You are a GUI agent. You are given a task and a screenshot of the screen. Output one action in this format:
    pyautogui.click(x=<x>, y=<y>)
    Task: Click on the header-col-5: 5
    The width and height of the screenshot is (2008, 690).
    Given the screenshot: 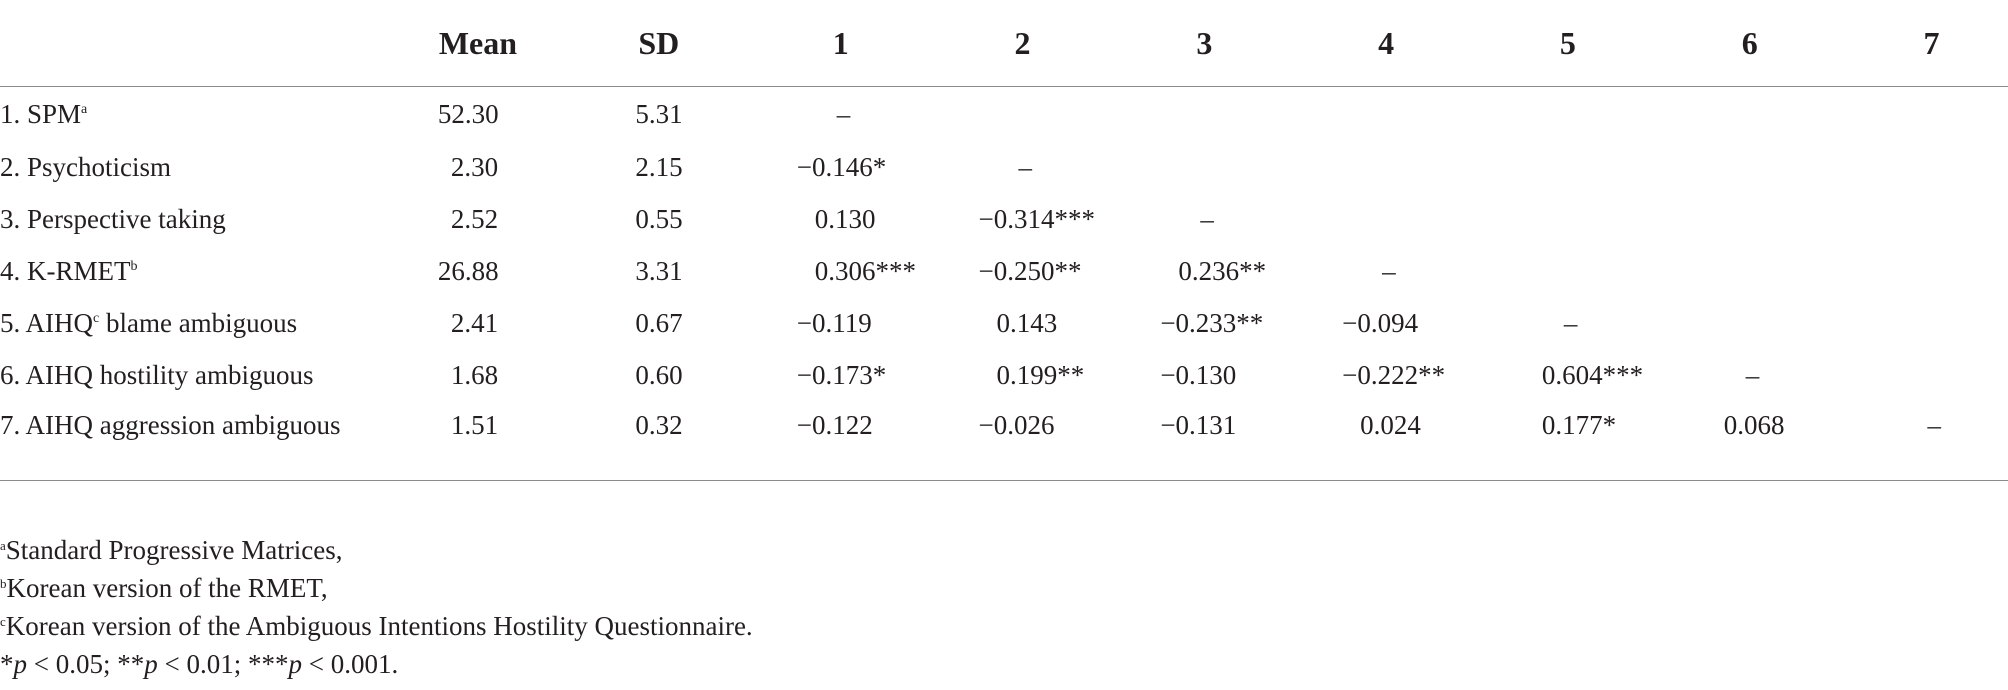 What is the action you would take?
    pyautogui.click(x=1494, y=43)
    